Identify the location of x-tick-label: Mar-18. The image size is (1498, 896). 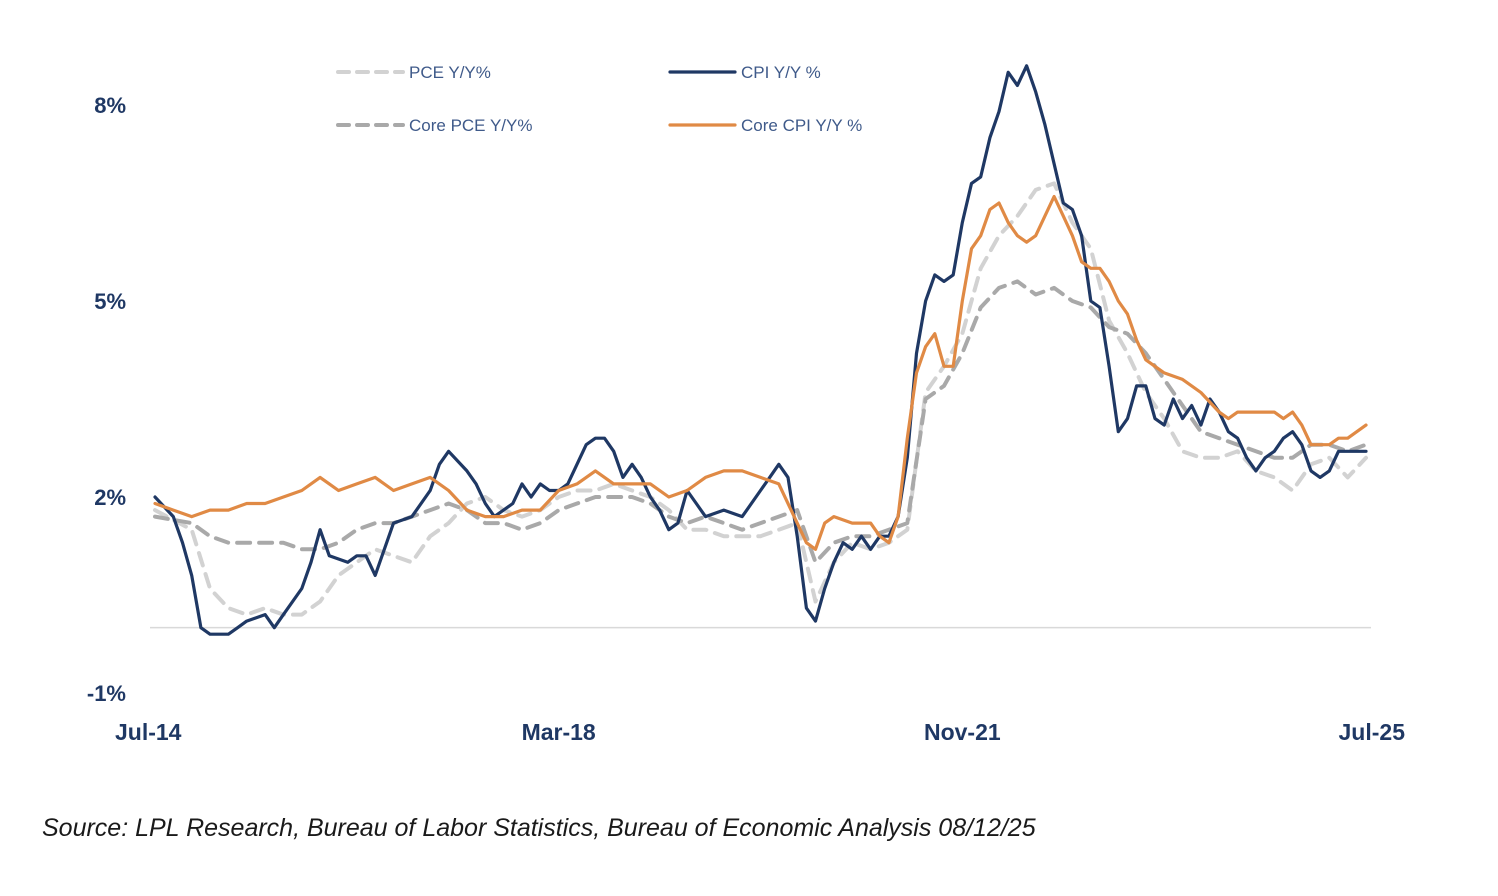
(559, 732).